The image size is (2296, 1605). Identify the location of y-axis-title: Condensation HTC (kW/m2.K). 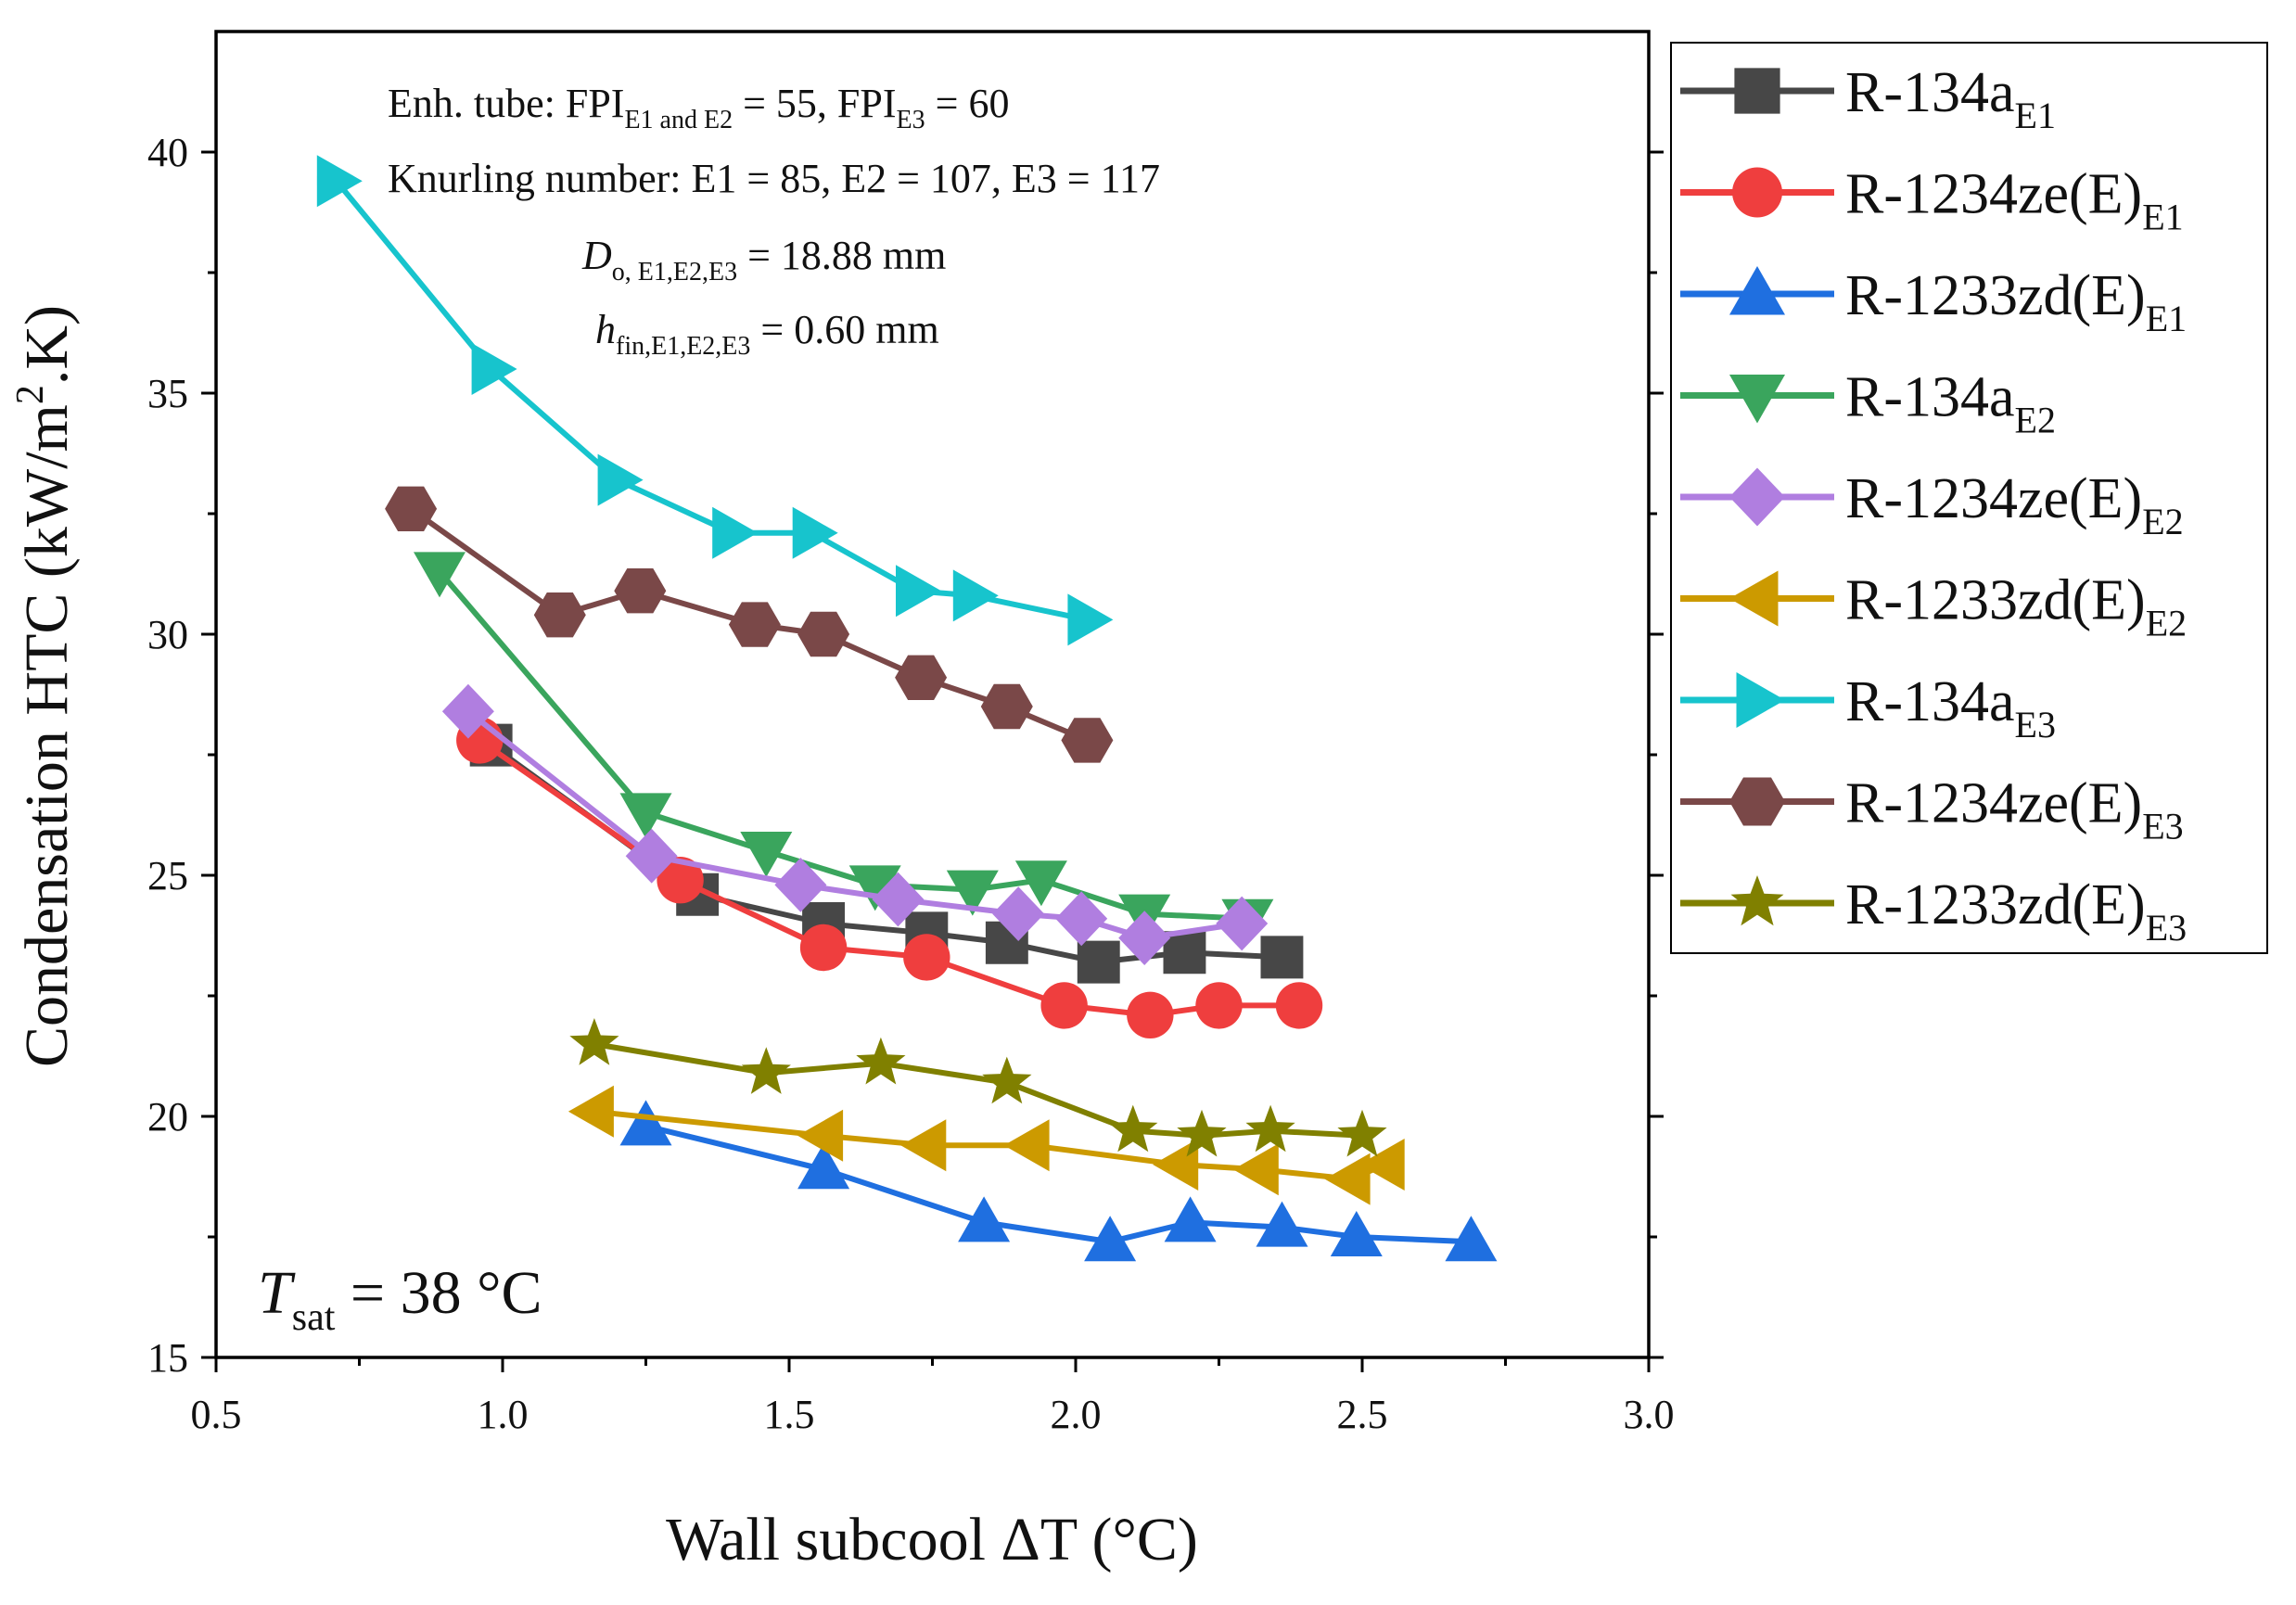
(45, 686).